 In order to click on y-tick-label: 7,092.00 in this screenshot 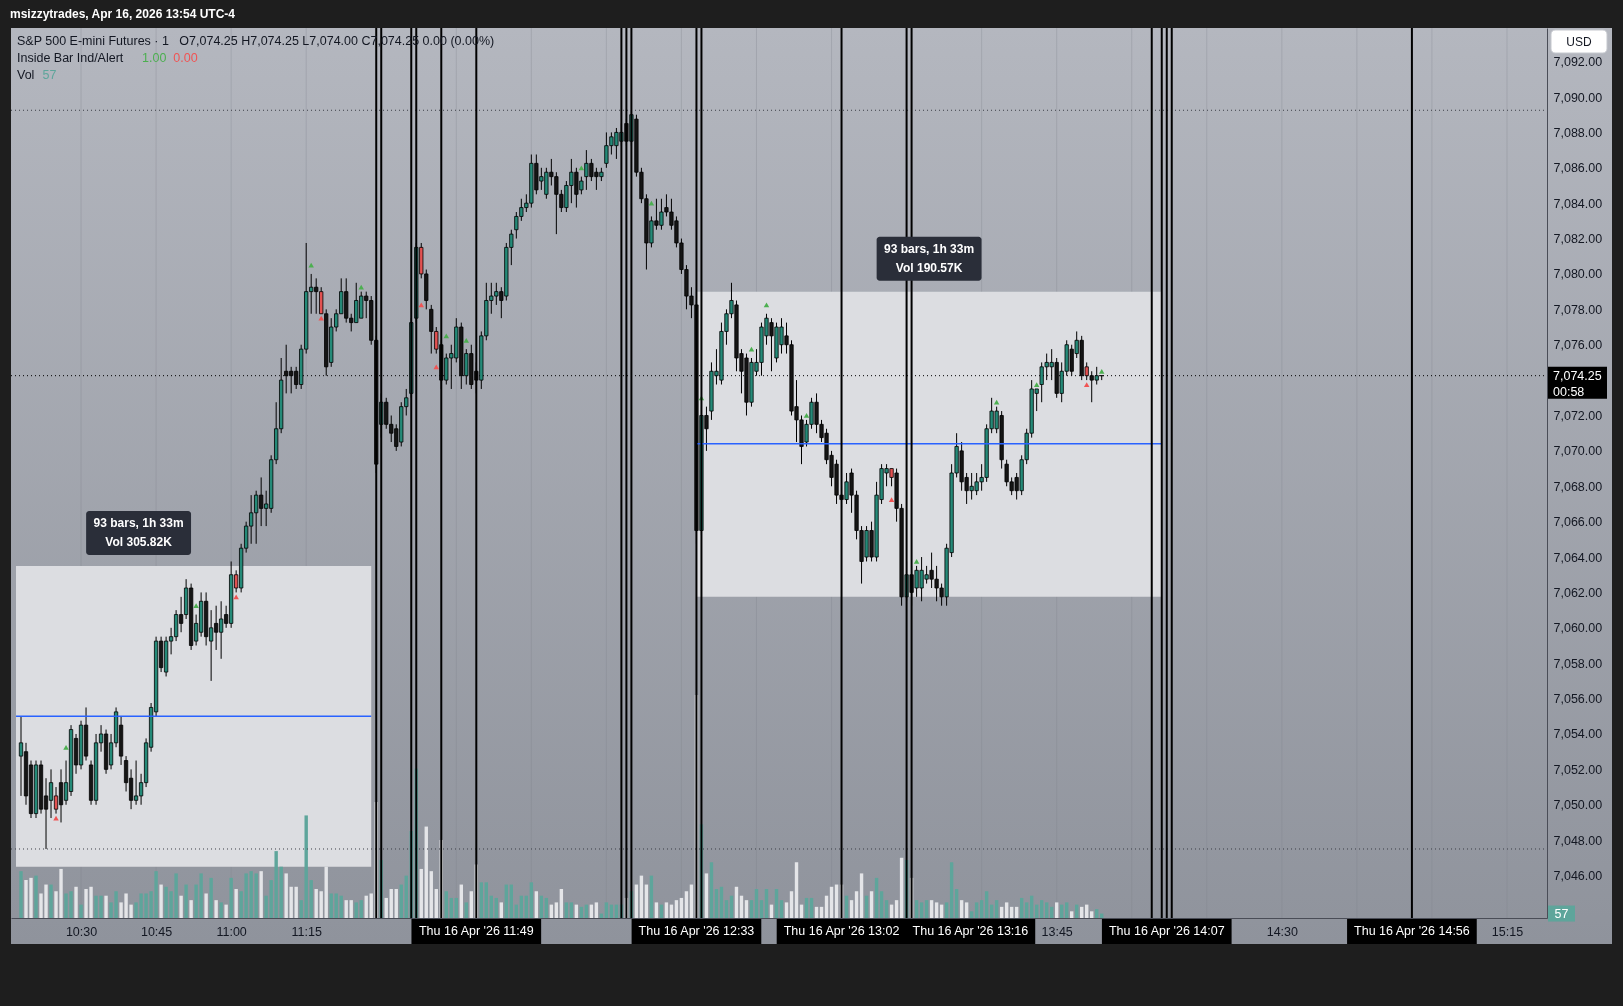, I will do `click(1578, 62)`.